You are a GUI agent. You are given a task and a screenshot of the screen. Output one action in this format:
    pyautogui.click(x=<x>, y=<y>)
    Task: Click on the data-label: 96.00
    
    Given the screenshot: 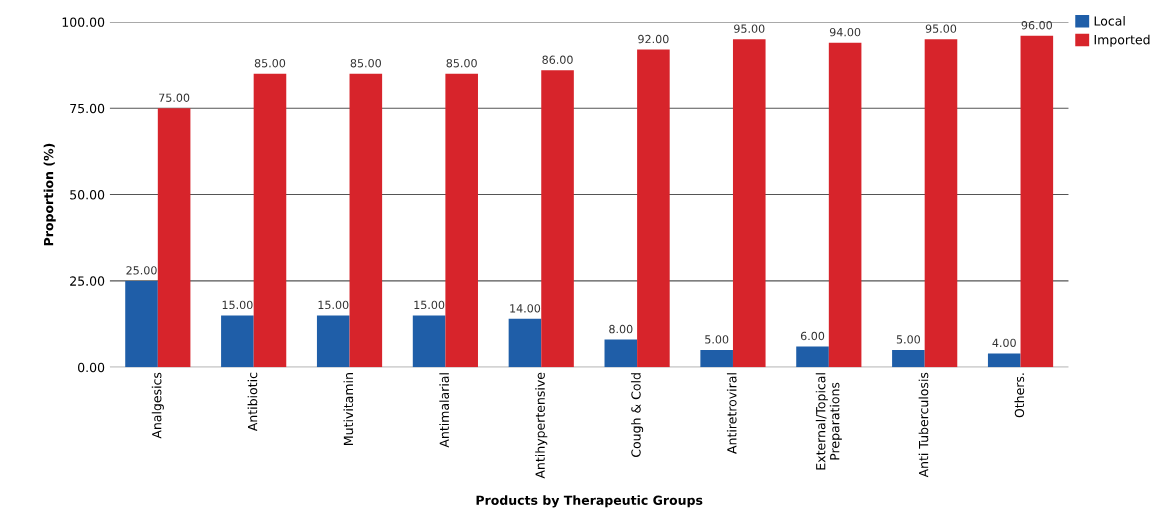 What is the action you would take?
    pyautogui.click(x=1036, y=25)
    